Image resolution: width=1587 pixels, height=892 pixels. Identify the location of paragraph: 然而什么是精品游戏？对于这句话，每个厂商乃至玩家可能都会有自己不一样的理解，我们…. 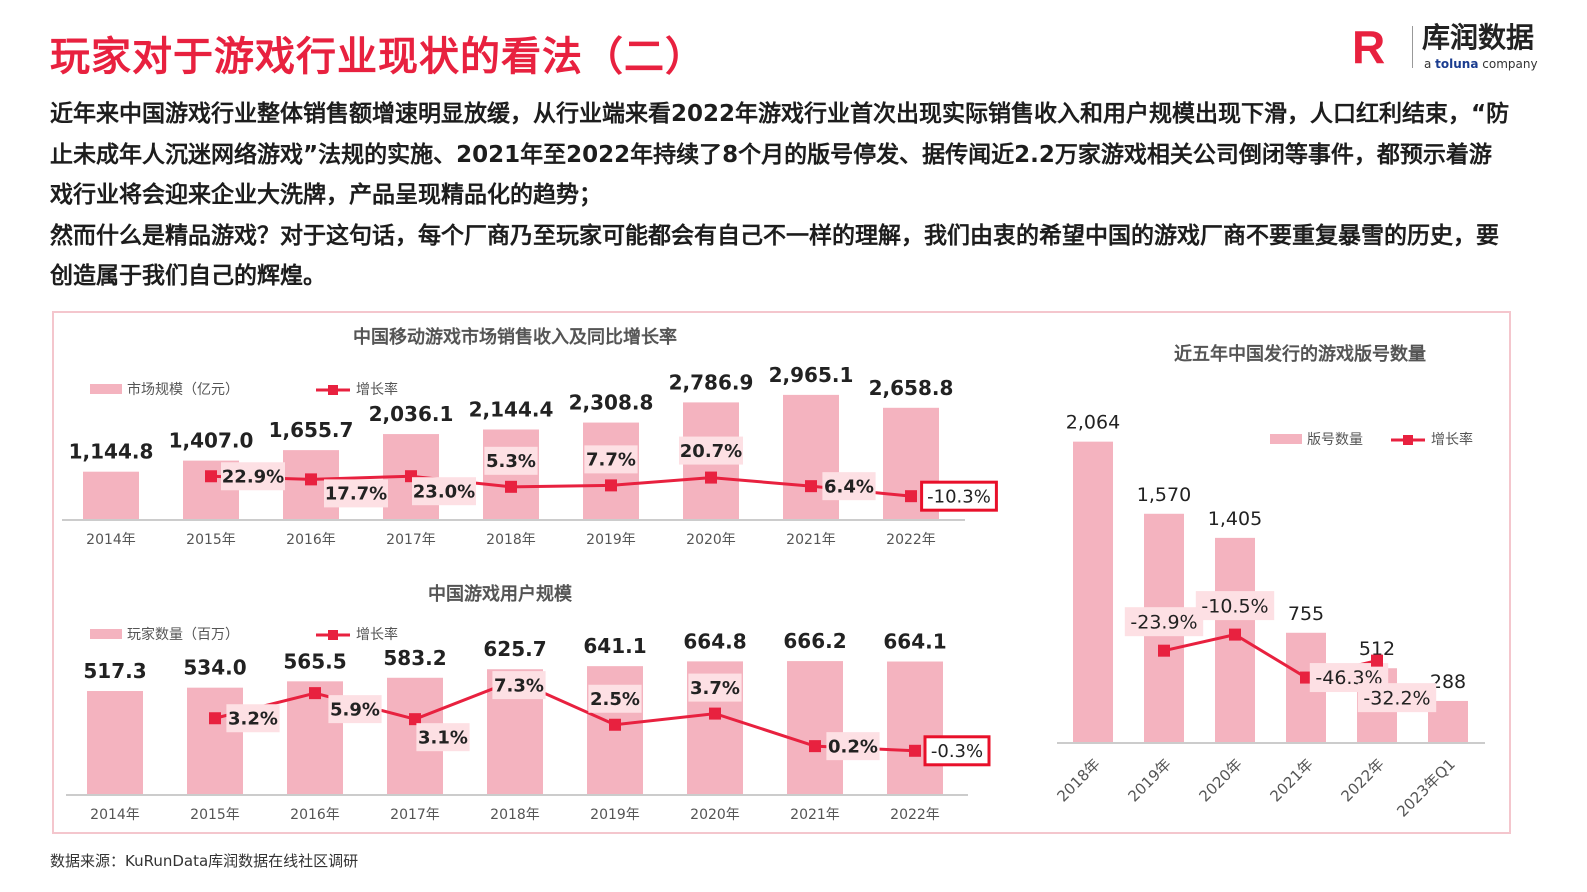
(774, 256).